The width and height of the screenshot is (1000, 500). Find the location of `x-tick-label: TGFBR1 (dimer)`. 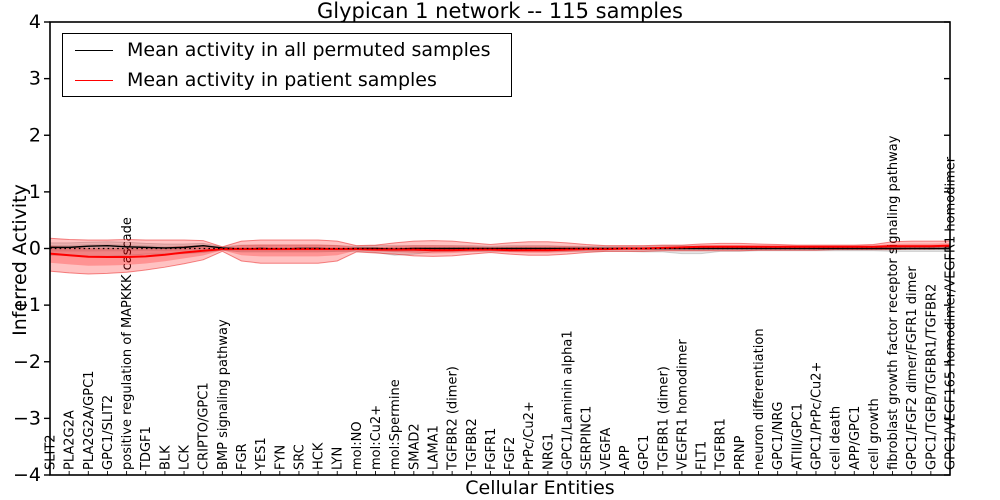

x-tick-label: TGFBR1 (dimer) is located at coordinates (663, 418).